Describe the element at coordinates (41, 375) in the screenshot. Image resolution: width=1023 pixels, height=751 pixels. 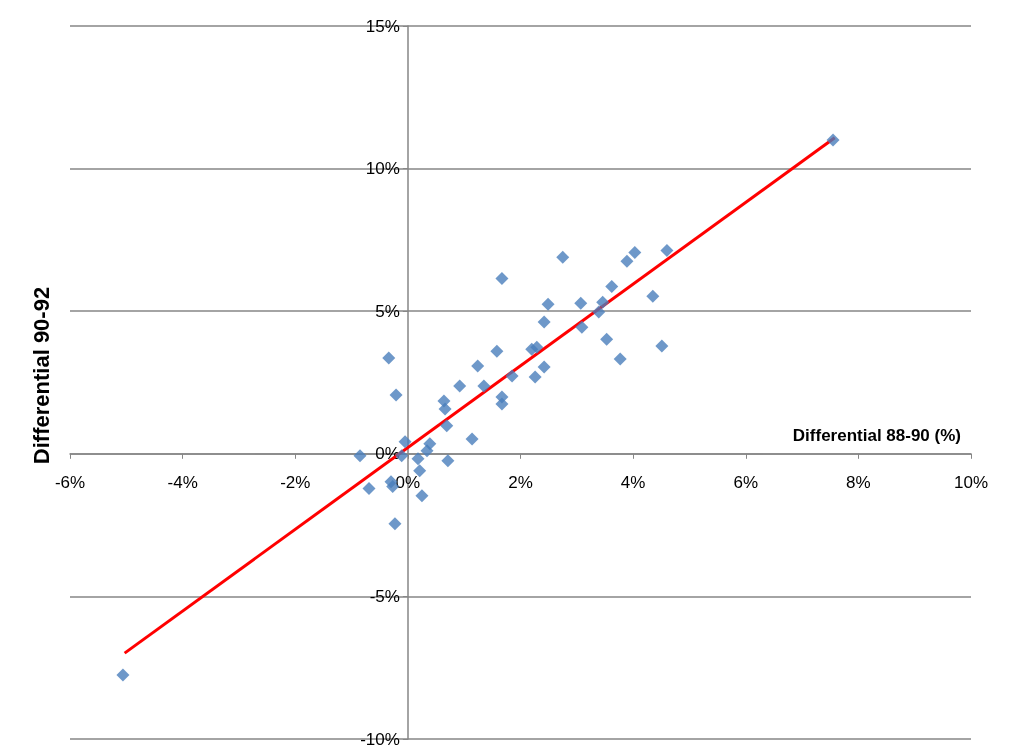
I see `y-axis-title: Differential 90-92` at that location.